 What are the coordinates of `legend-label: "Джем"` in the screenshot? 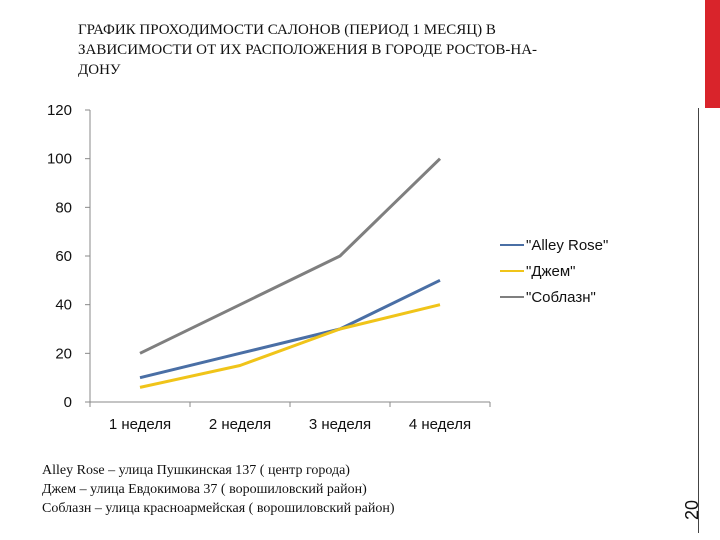 It's located at (551, 271).